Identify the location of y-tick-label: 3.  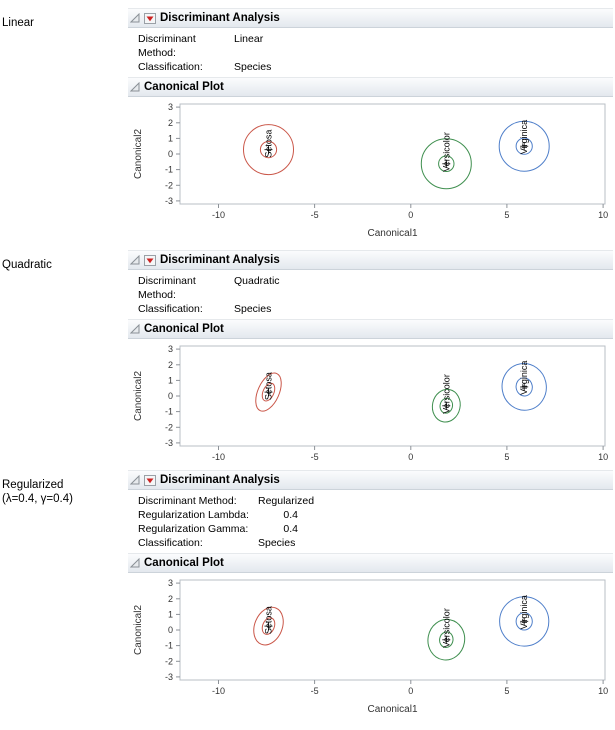
(170, 107).